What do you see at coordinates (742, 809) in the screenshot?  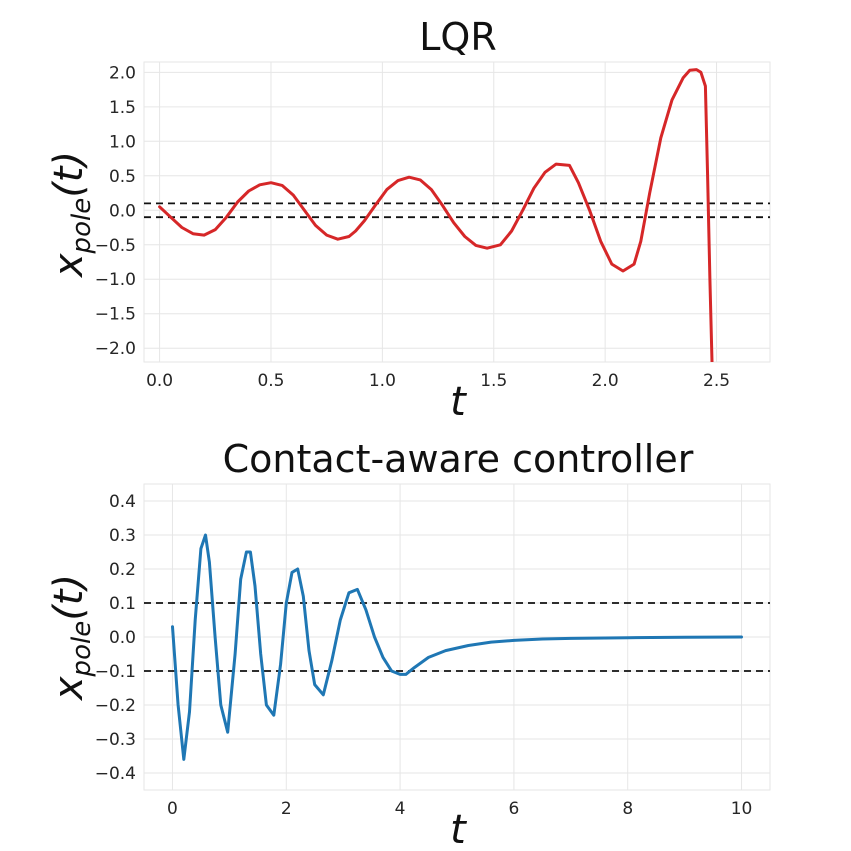 I see `contact-aware-x-tick-label: 10` at bounding box center [742, 809].